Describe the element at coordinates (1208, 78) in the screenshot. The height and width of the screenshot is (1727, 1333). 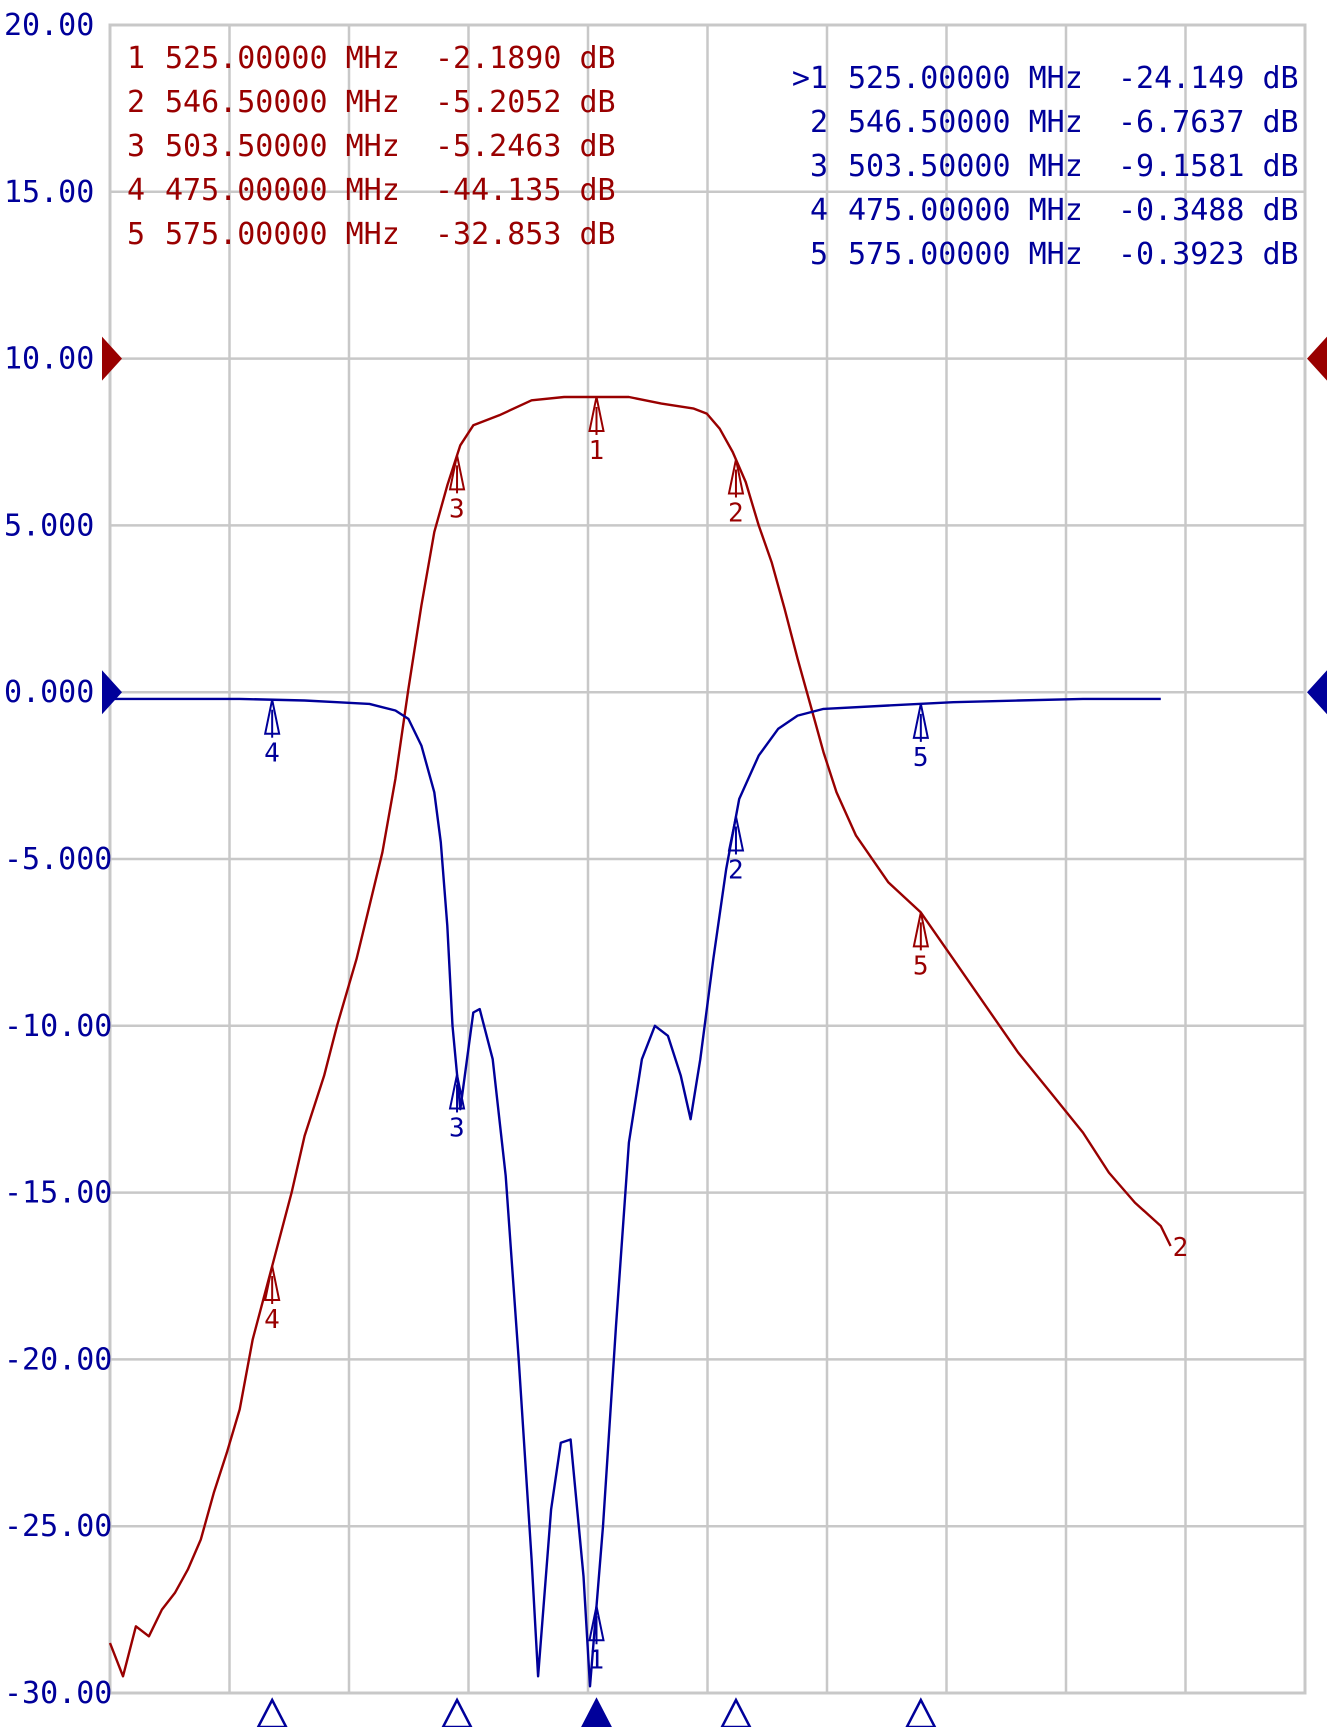
I see `marker-value: -24.149 dB` at that location.